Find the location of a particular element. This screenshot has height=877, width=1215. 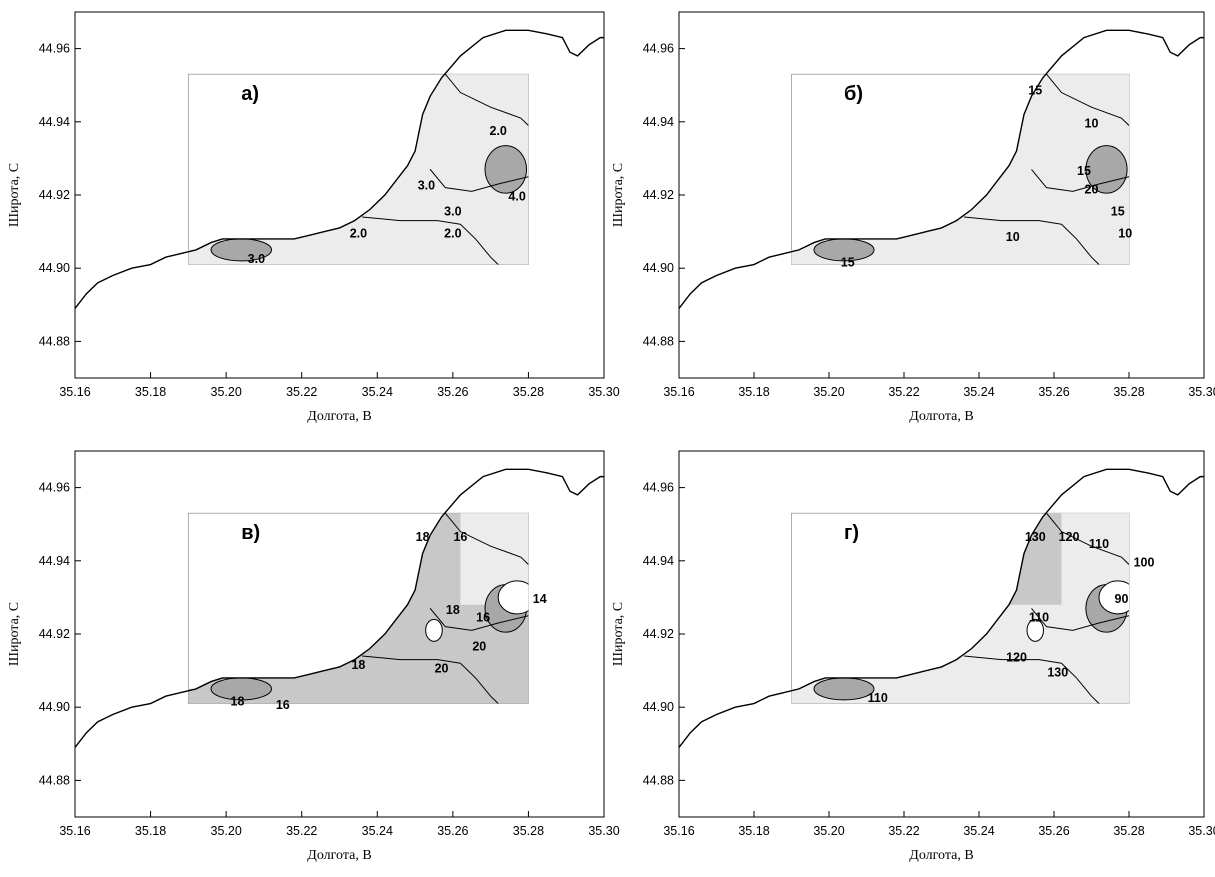

contour-label: 20 is located at coordinates (479, 647).